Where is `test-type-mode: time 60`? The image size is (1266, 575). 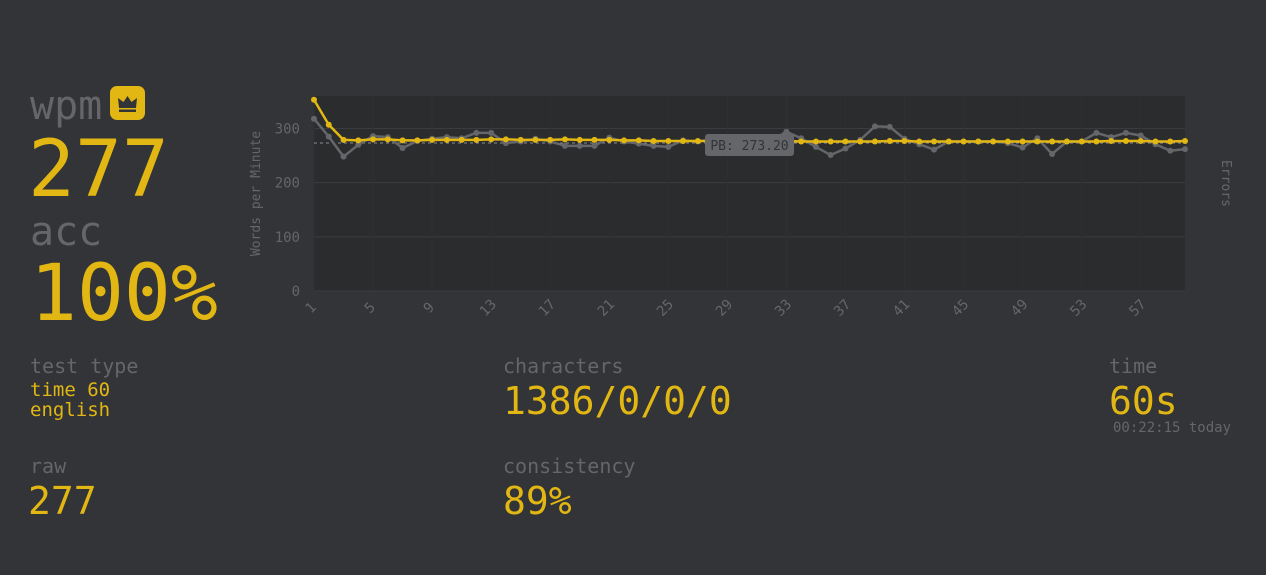 test-type-mode: time 60 is located at coordinates (70, 390).